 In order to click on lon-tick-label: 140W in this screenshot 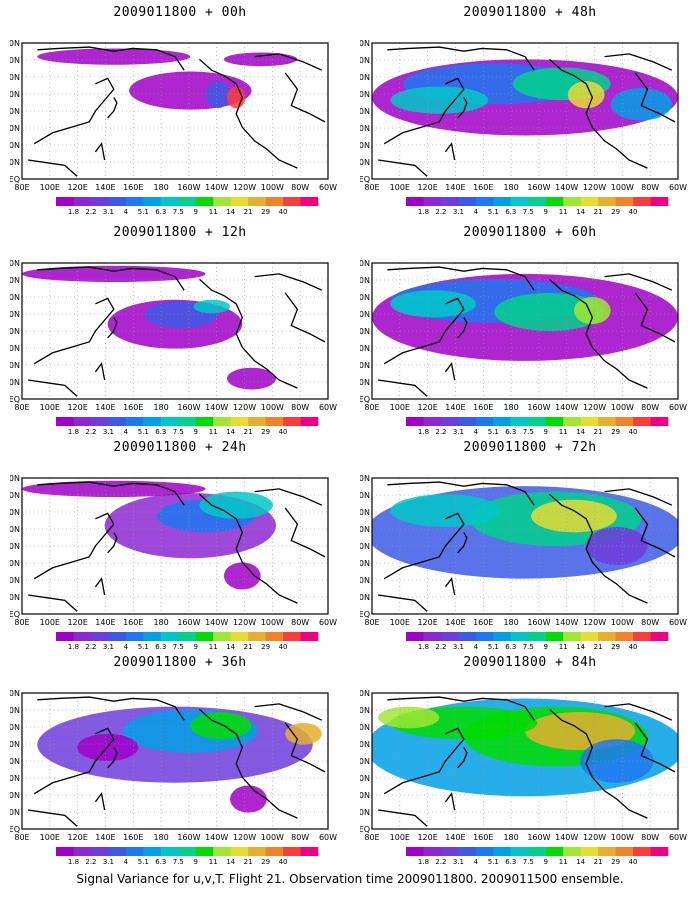, I will do `click(566, 187)`.